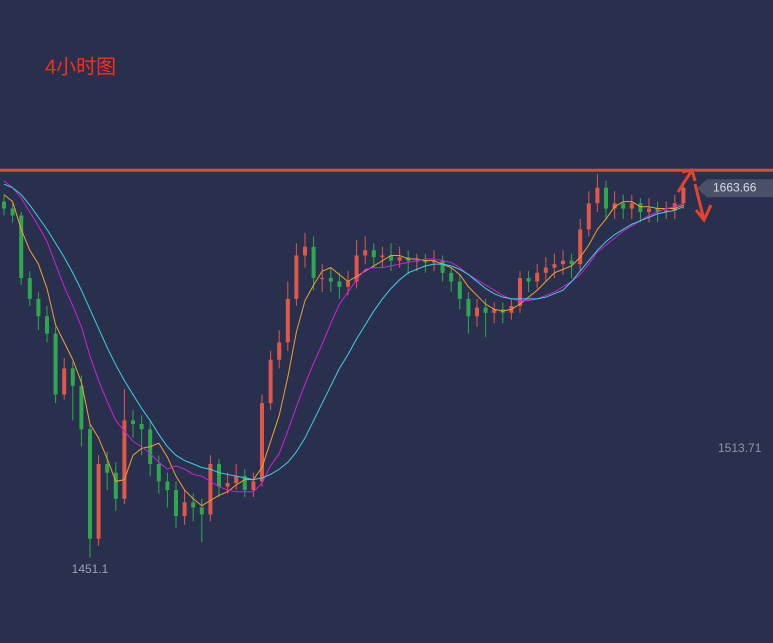 The image size is (773, 643). I want to click on price-tag, so click(735, 188).